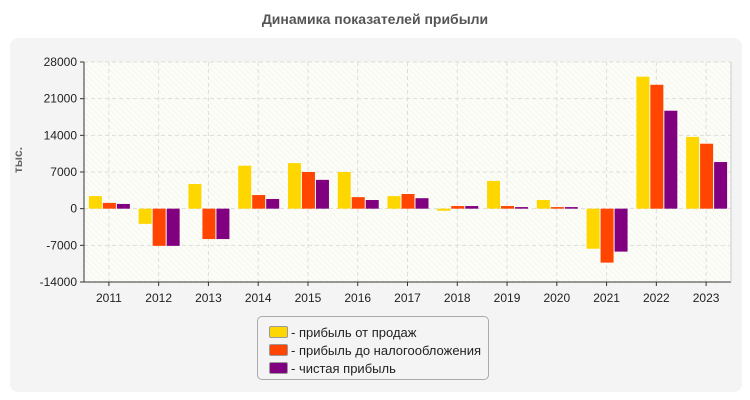 Image resolution: width=750 pixels, height=400 pixels. Describe the element at coordinates (18, 160) in the screenshot. I see `y-axis-label: тыс.` at that location.